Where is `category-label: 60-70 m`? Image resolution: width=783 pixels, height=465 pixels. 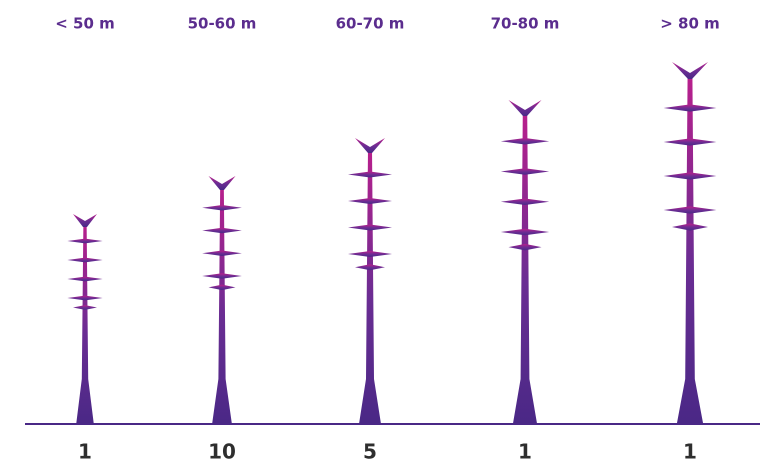
category-label: 60-70 m is located at coordinates (370, 24).